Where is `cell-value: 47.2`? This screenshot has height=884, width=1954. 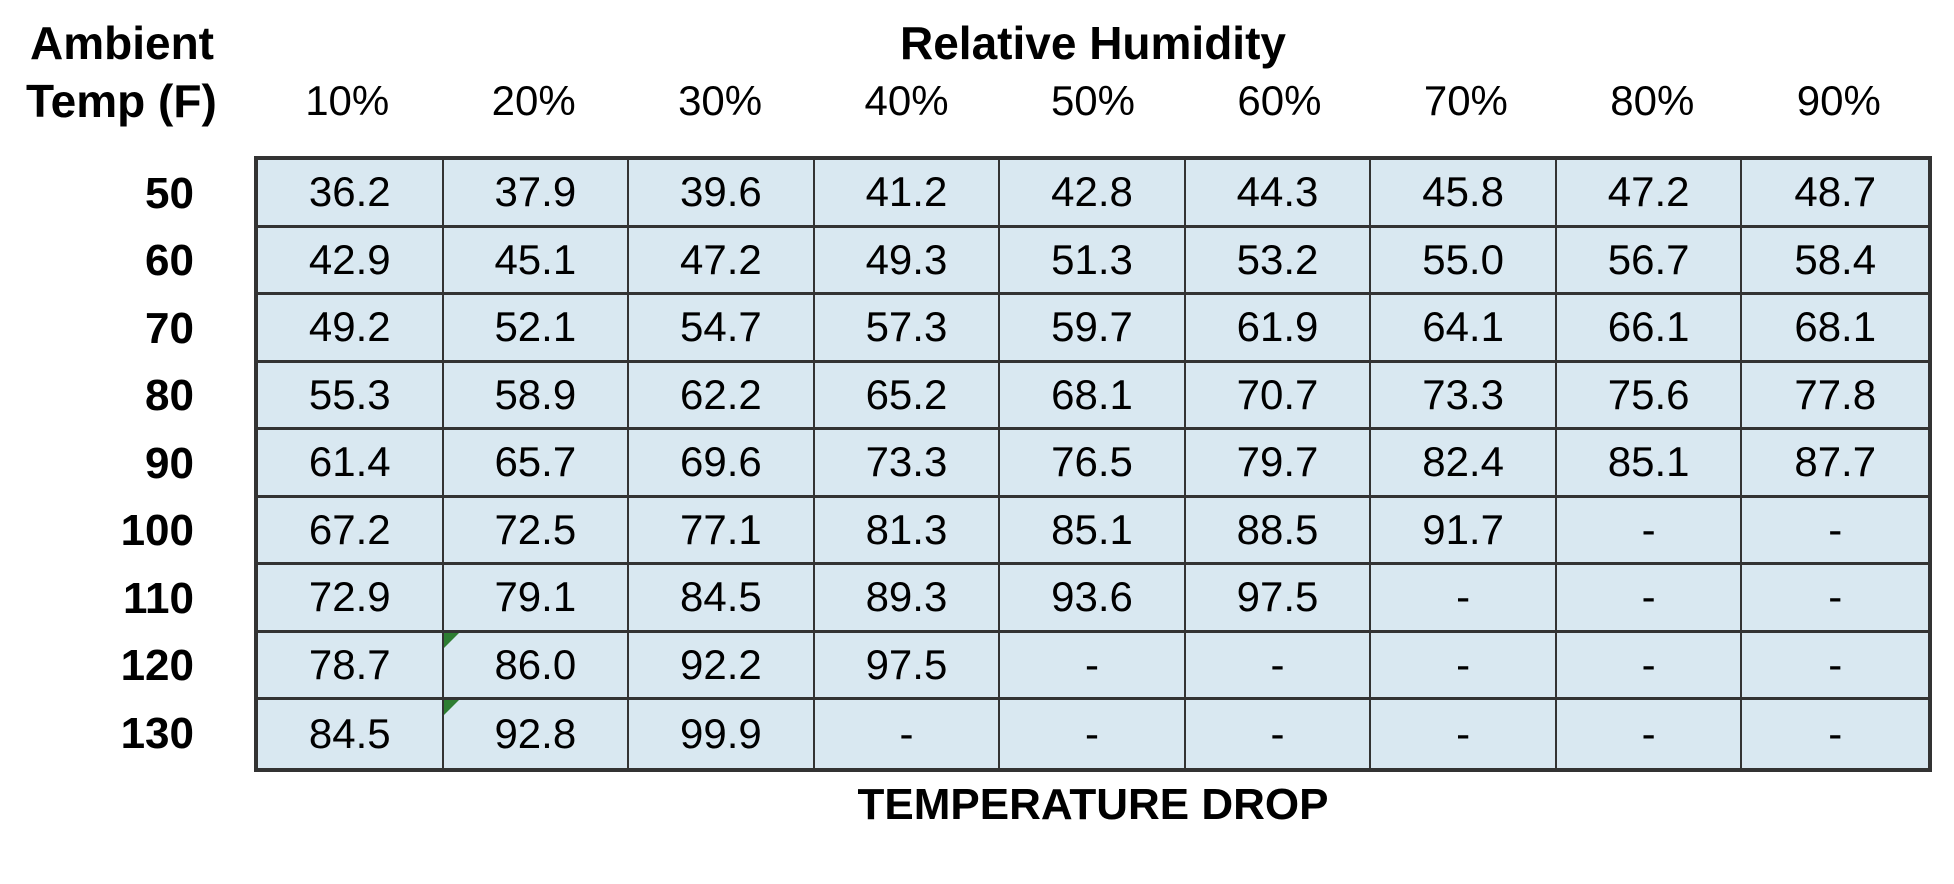
cell-value: 47.2 is located at coordinates (1648, 192).